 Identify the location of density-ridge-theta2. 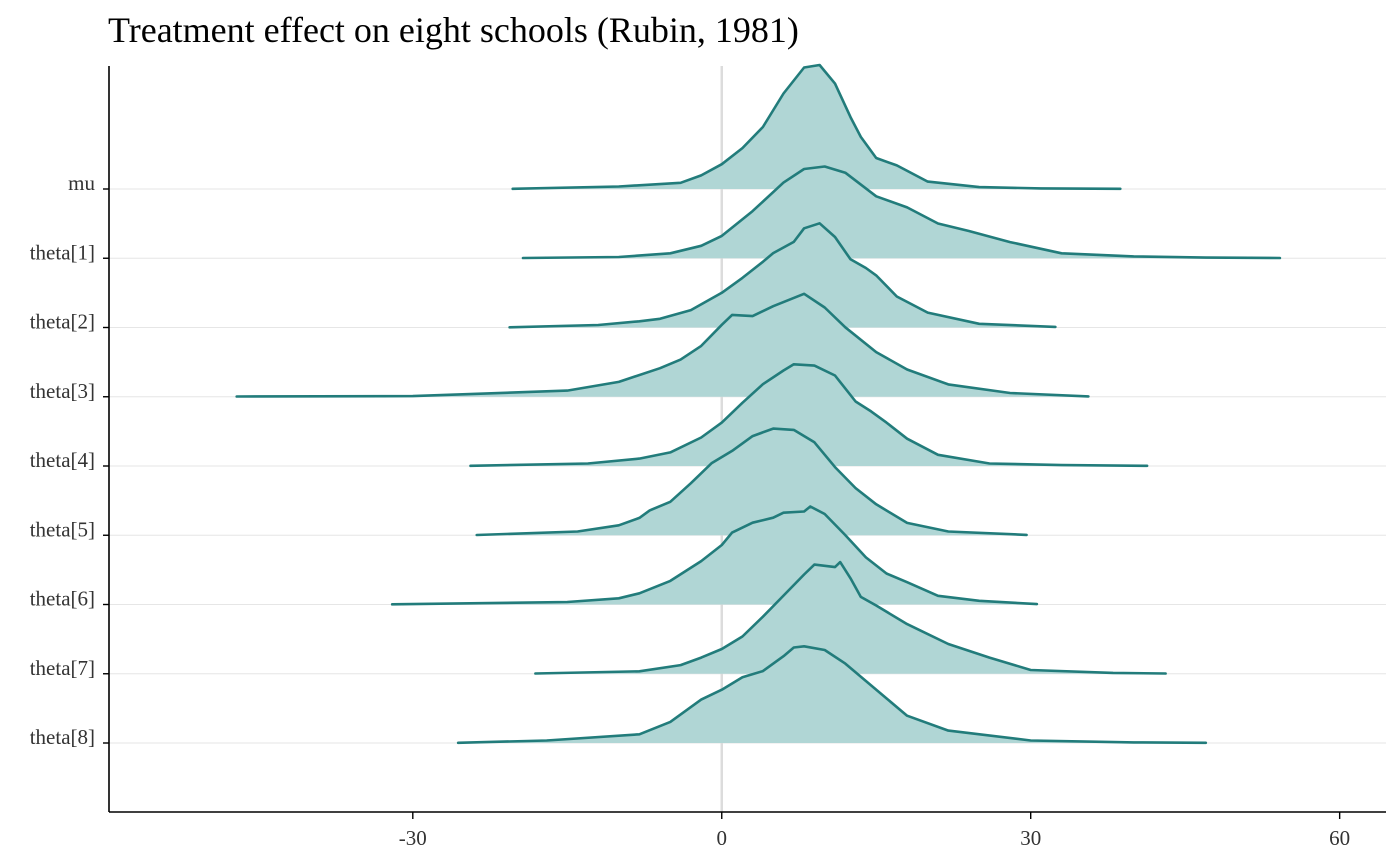
(782, 275).